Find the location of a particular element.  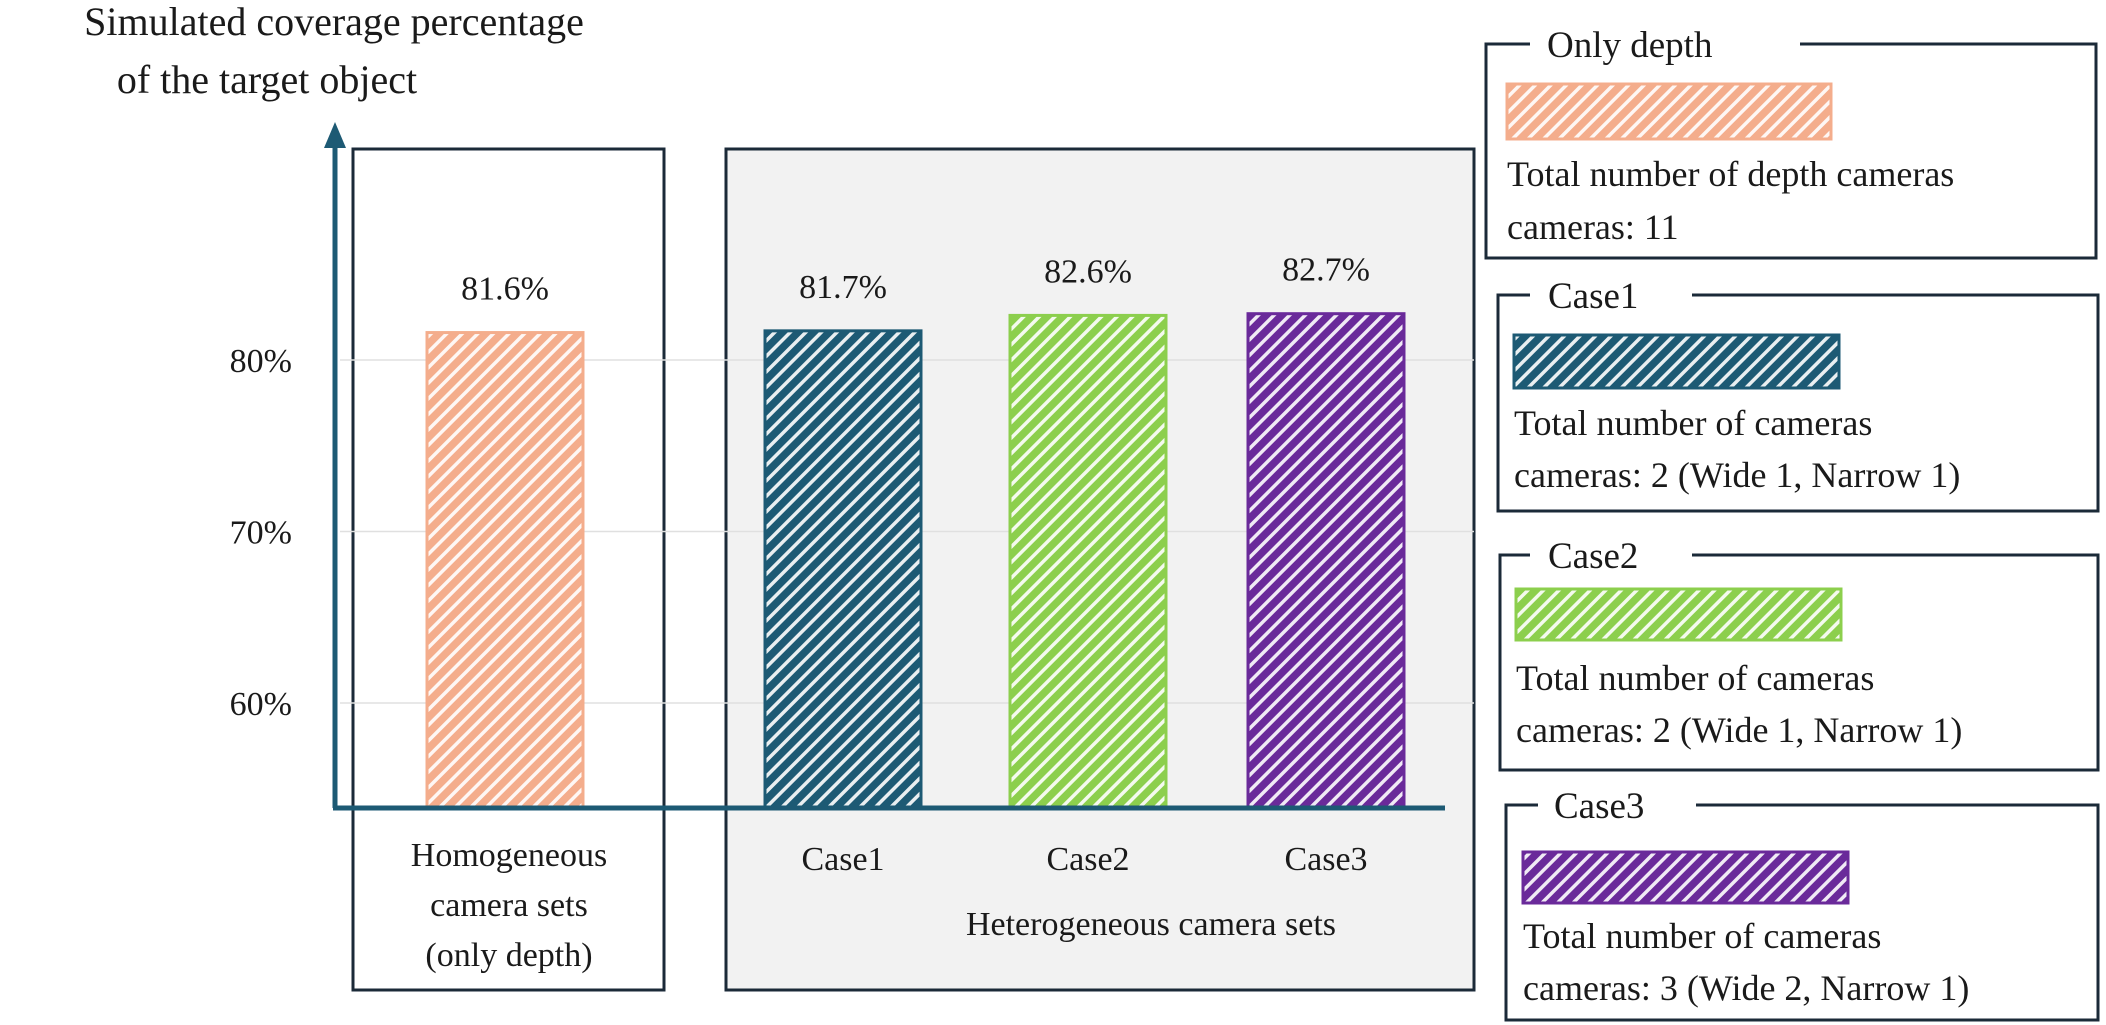

homogeneous-group-box is located at coordinates (508, 569).